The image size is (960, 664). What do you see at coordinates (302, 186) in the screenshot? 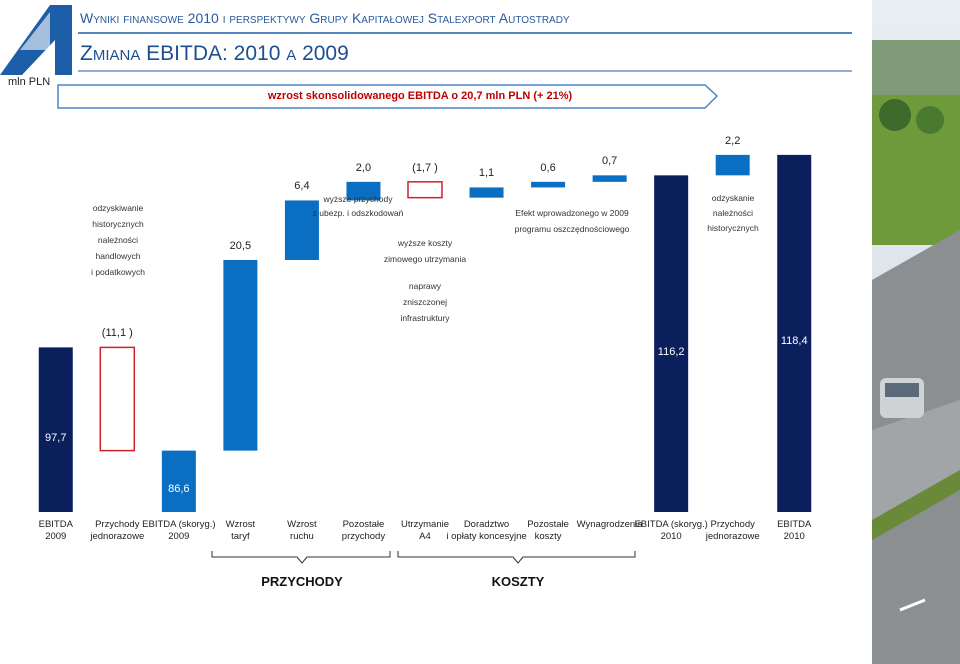
I see `value-label: 6,4` at bounding box center [302, 186].